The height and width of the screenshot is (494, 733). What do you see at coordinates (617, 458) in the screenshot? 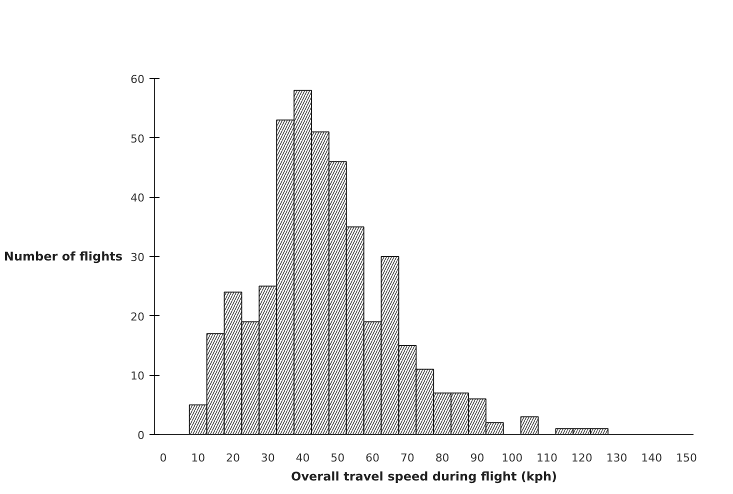
I see `x-tick-label: 130` at bounding box center [617, 458].